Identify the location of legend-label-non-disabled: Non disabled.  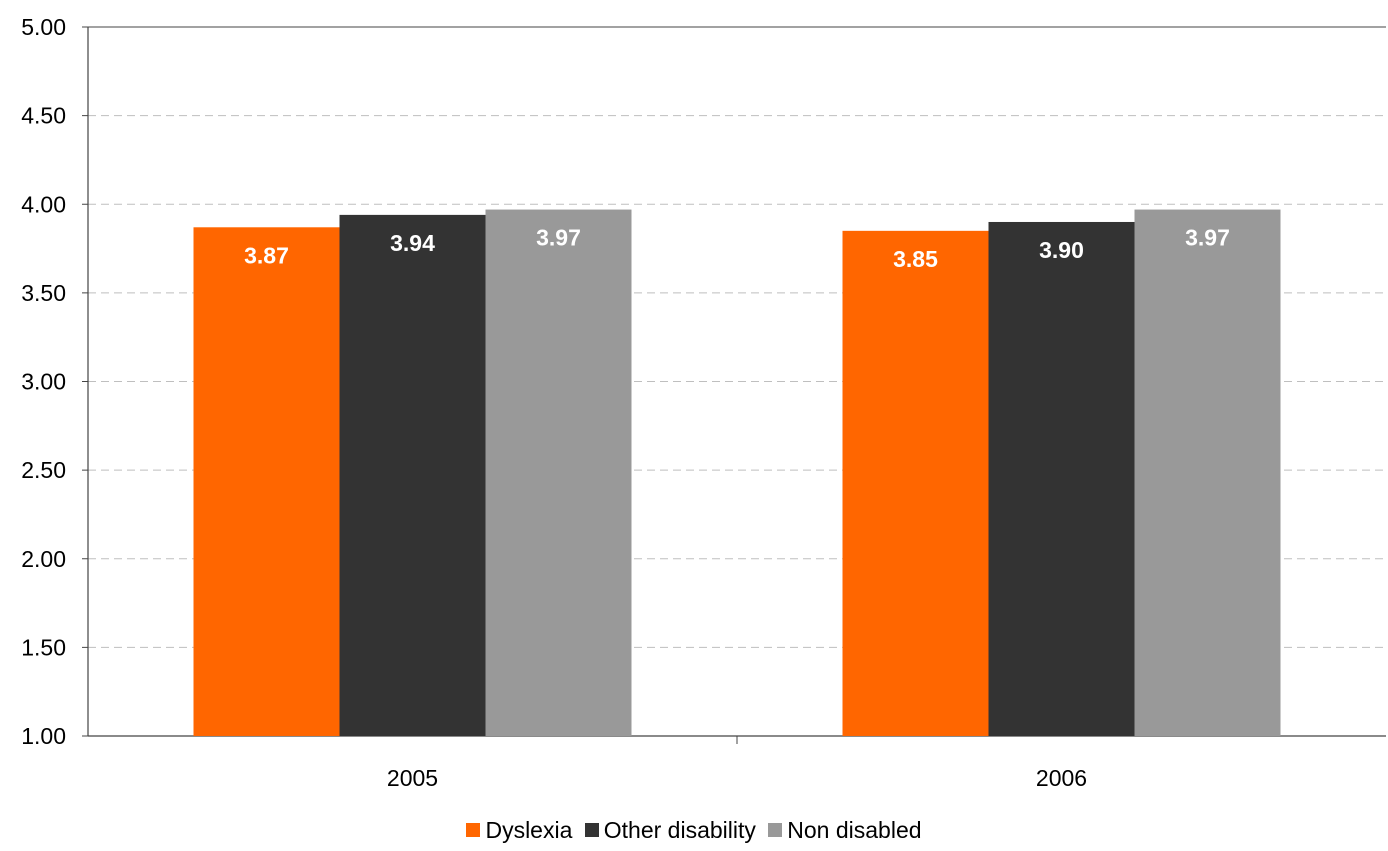
(854, 829).